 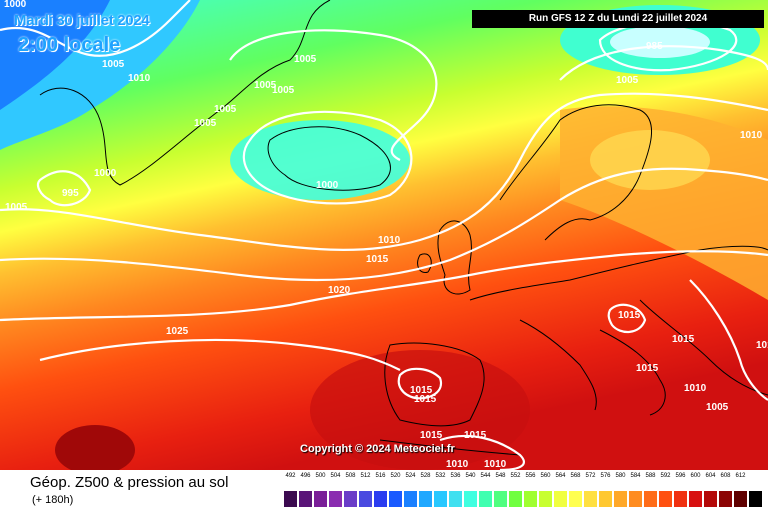 What do you see at coordinates (177, 331) in the screenshot?
I see `isobar-label: 1025` at bounding box center [177, 331].